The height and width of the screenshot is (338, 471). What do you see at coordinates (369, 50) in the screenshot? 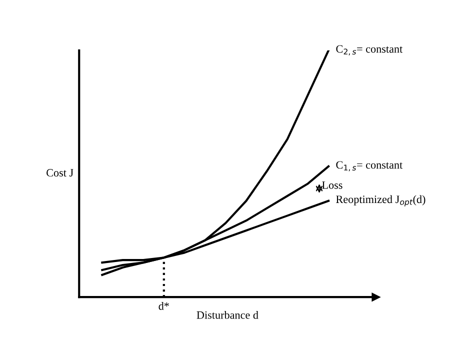
I see `series-label: C$_{2,s}$= constant` at bounding box center [369, 50].